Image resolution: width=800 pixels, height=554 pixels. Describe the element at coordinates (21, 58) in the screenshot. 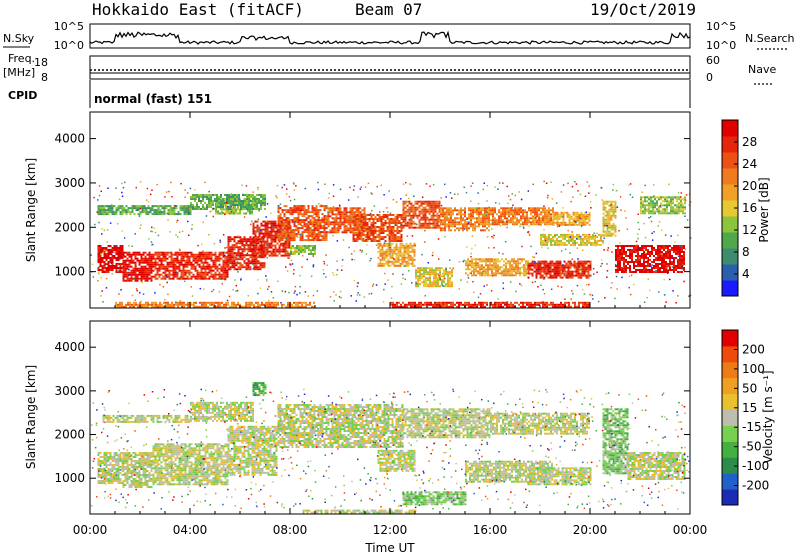

I see `freq-label-1: Freq.` at that location.